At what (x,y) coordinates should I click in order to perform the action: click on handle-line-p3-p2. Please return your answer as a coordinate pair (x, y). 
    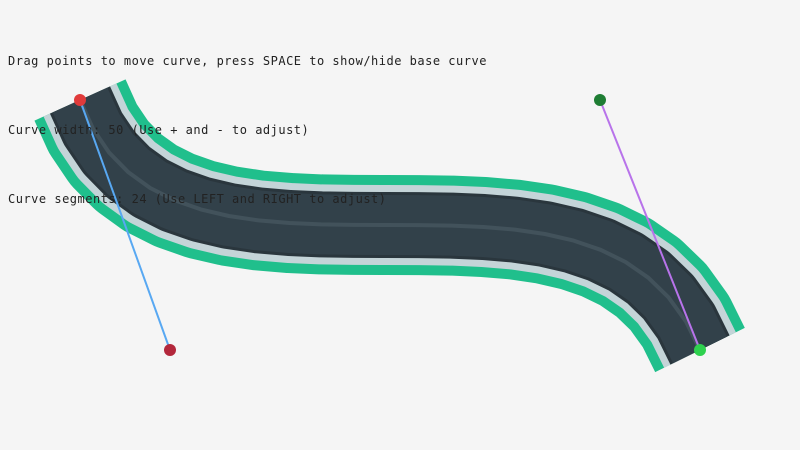
    Looking at the image, I should click on (650, 225).